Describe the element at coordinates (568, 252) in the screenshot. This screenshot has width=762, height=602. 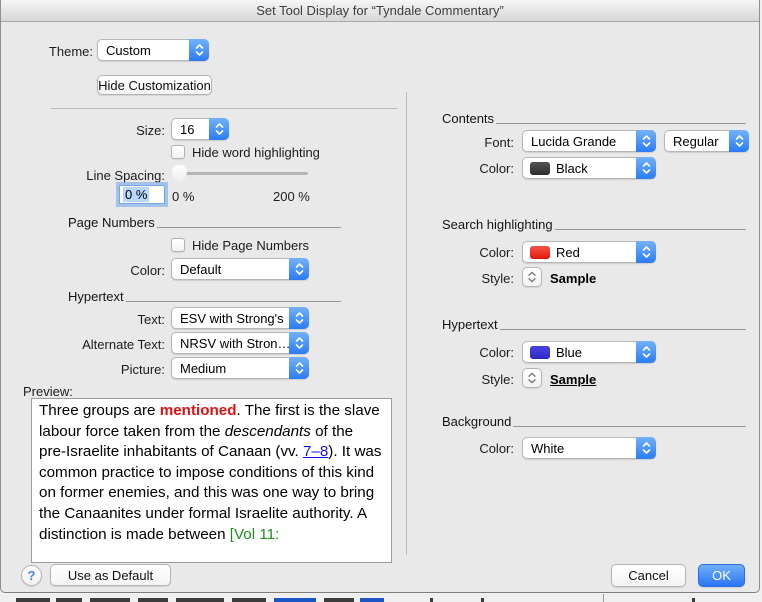
I see `search-color-value: Red` at that location.